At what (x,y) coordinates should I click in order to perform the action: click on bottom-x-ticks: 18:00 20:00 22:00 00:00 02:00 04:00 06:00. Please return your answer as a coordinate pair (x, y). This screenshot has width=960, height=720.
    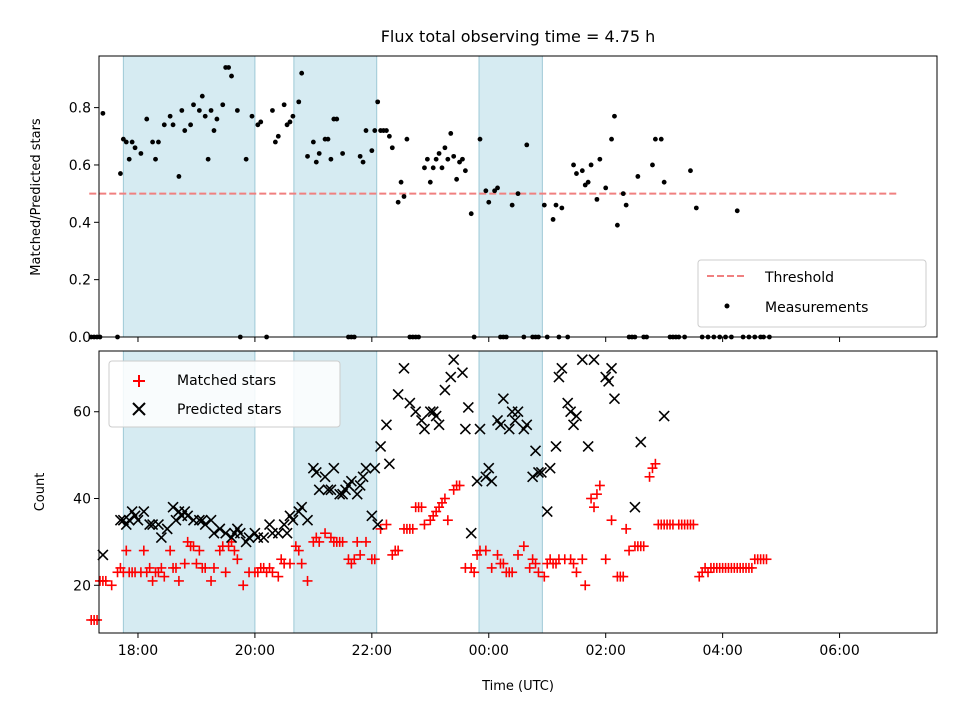
    Looking at the image, I should click on (489, 646).